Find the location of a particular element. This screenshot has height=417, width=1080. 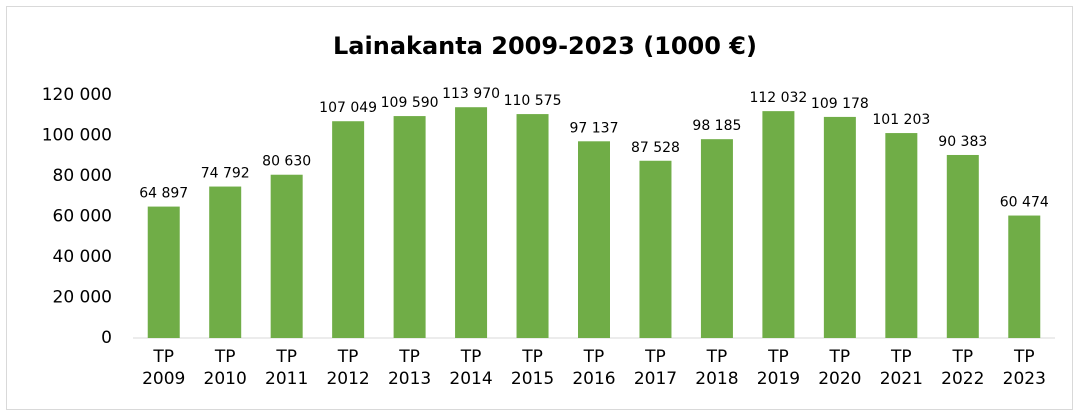

data-label: 109 590 is located at coordinates (410, 103).